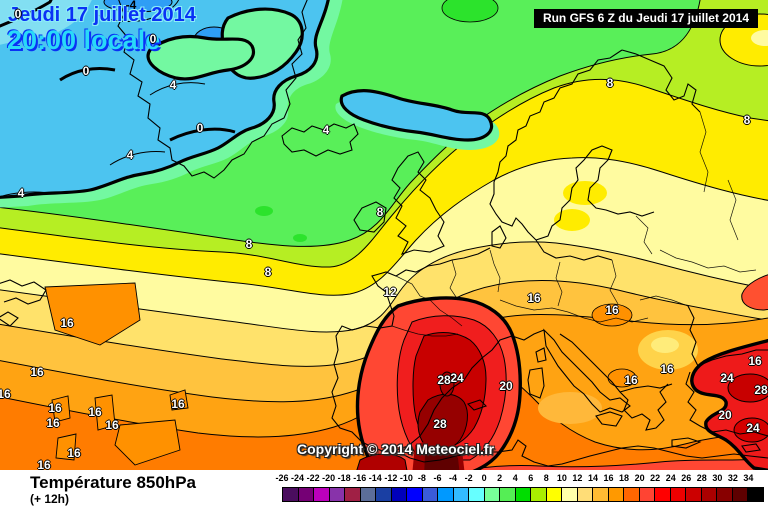 This screenshot has height=512, width=768. I want to click on legend-tick: -12, so click(391, 478).